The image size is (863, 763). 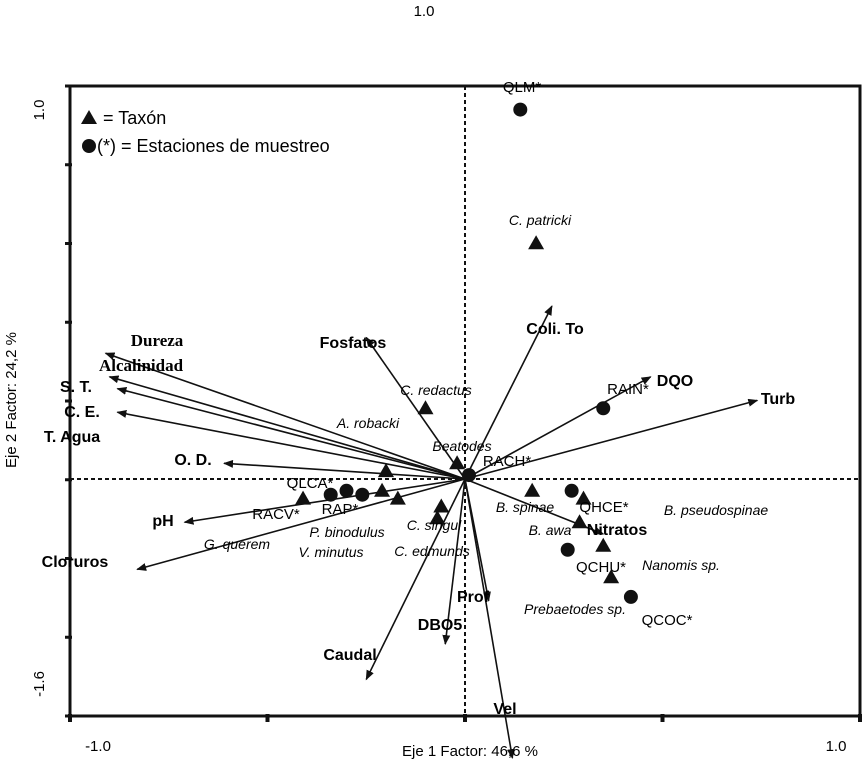 What do you see at coordinates (425, 407) in the screenshot?
I see `taxon-marker-c-redactus` at bounding box center [425, 407].